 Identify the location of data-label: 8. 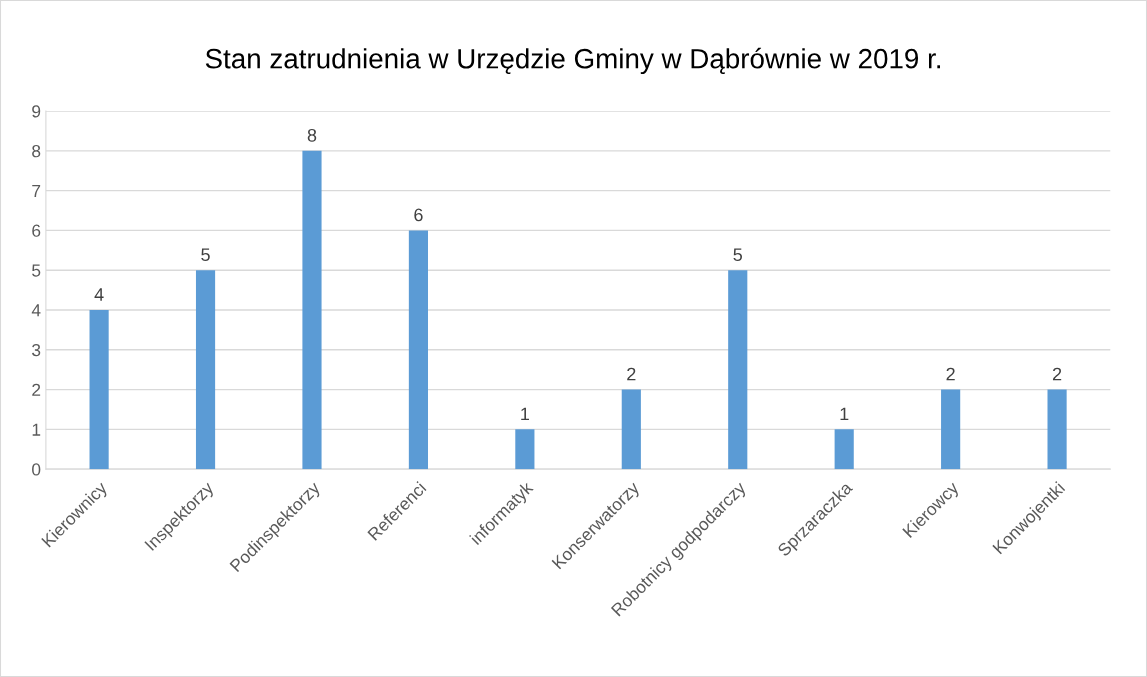
(312, 135).